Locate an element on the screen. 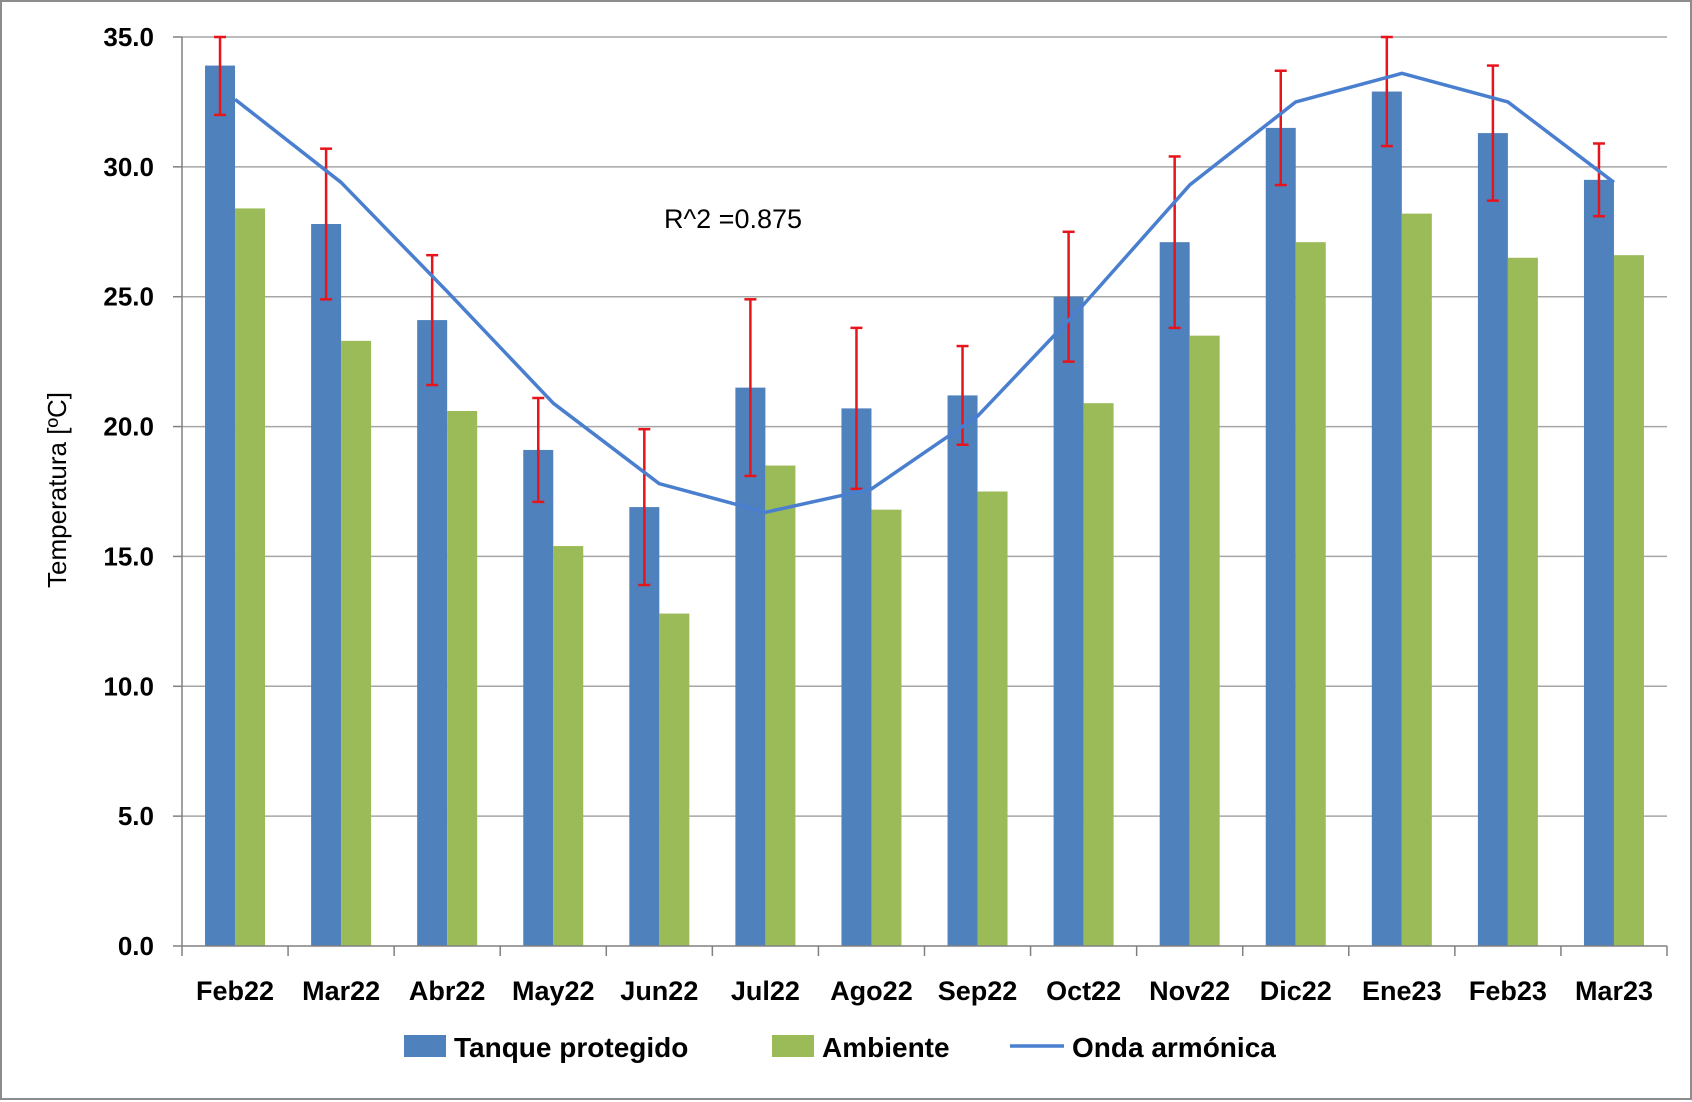  x-tick-label: Ago22 is located at coordinates (871, 991).